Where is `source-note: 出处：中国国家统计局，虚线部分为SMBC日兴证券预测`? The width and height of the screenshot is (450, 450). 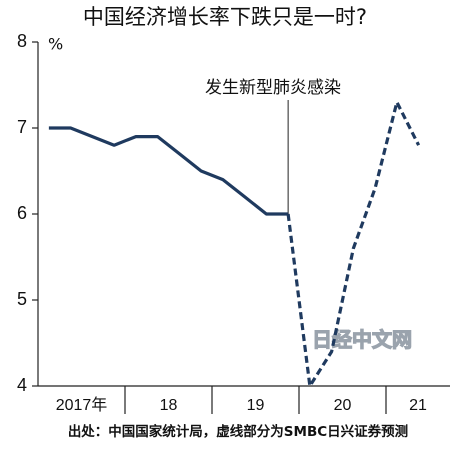
source-note: 出处：中国国家统计局，虚线部分为SMBC日兴证券预测 is located at coordinates (238, 431).